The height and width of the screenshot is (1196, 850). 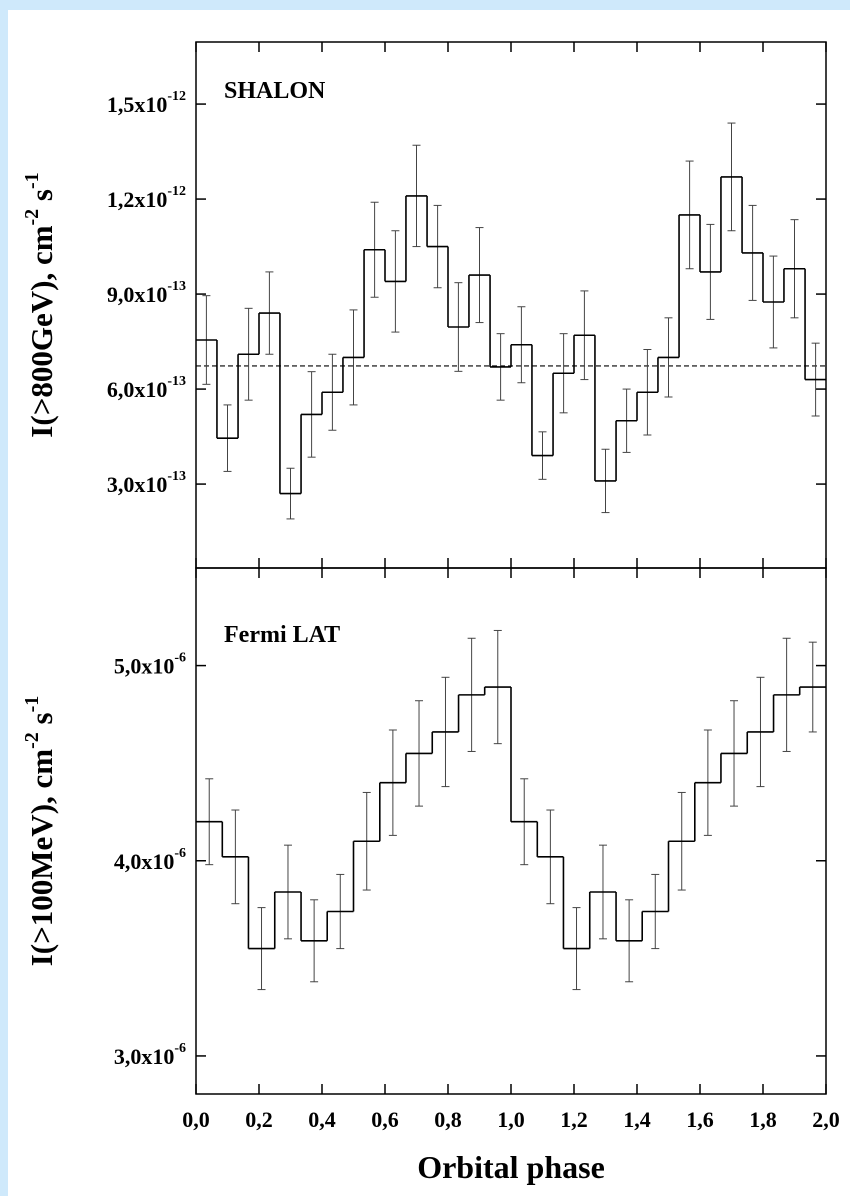 I want to click on y-axis-title: I(>800GeV), cm-2 s-1, so click(x=40, y=304).